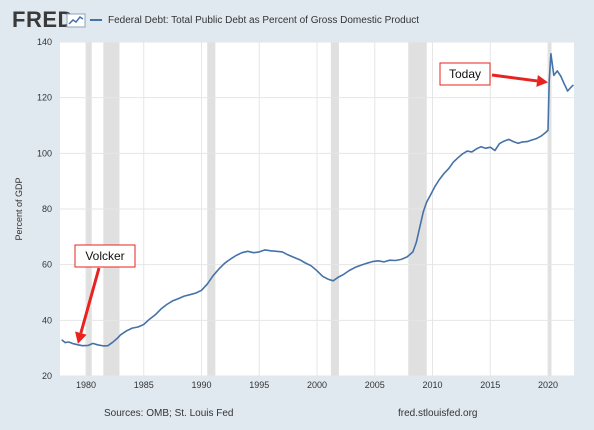 The height and width of the screenshot is (430, 594). I want to click on x-tick-label: 1985, so click(144, 385).